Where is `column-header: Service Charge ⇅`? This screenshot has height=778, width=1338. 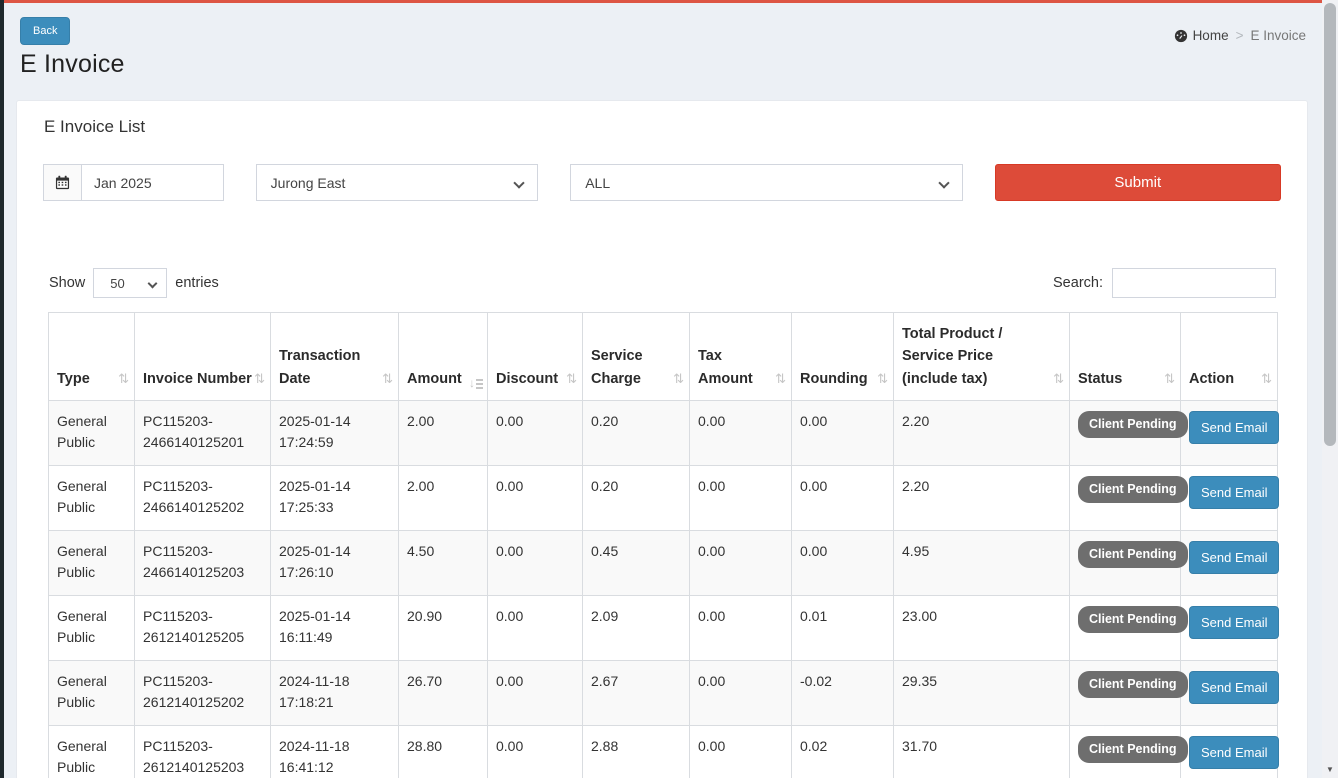 column-header: Service Charge ⇅ is located at coordinates (636, 356).